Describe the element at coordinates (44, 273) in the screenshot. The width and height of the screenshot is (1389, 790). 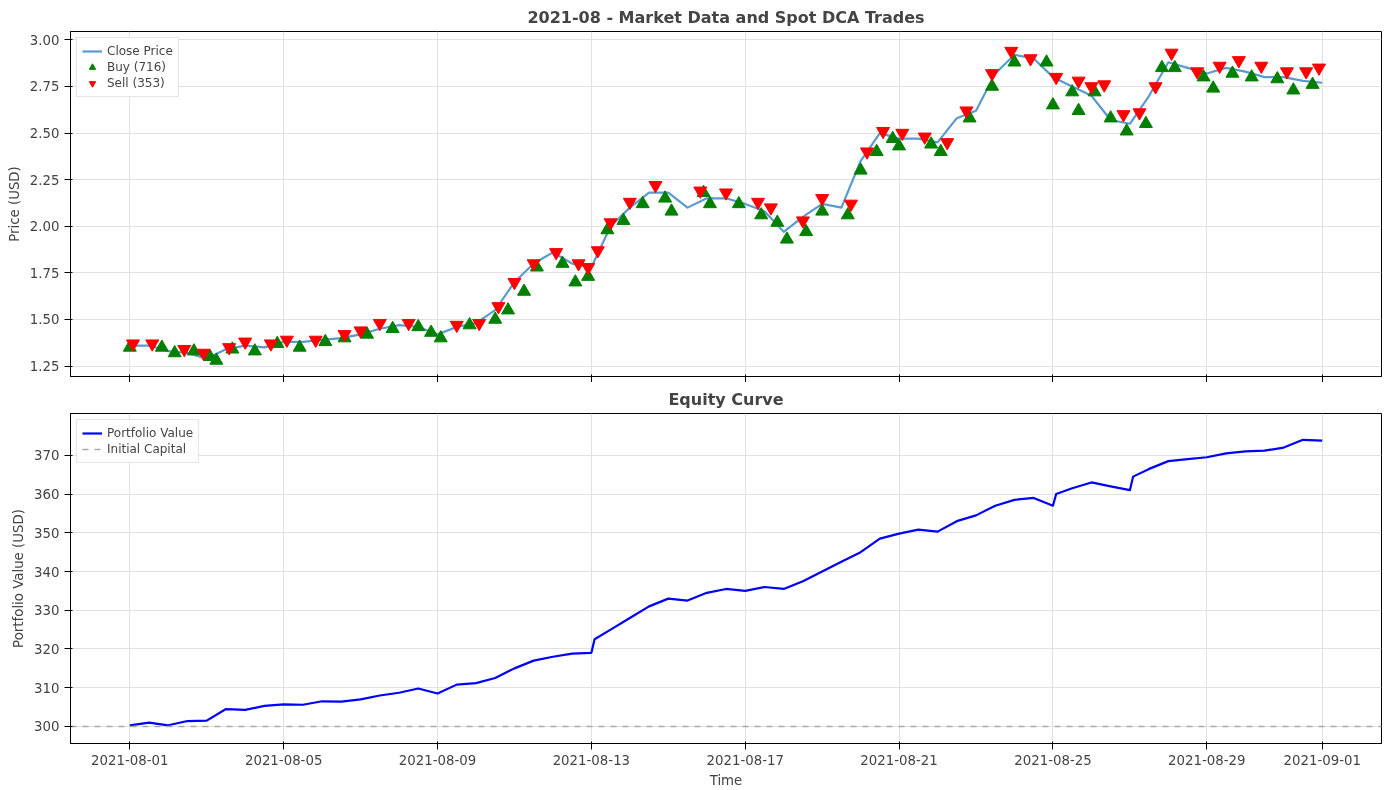
I see `y-tick-label: 1.75` at that location.